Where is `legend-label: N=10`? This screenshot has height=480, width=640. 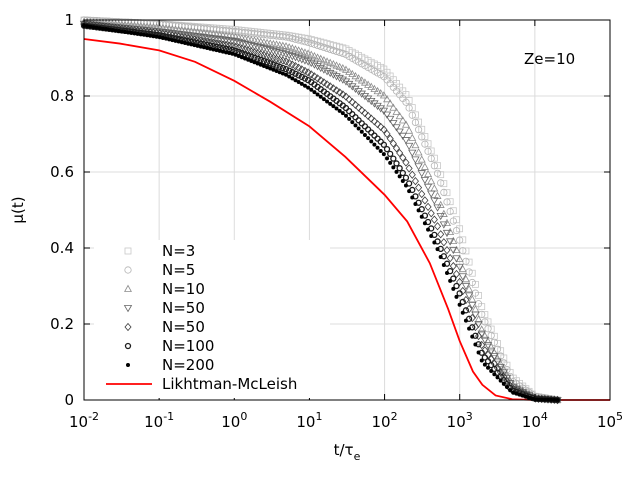
legend-label: N=10 is located at coordinates (183, 289).